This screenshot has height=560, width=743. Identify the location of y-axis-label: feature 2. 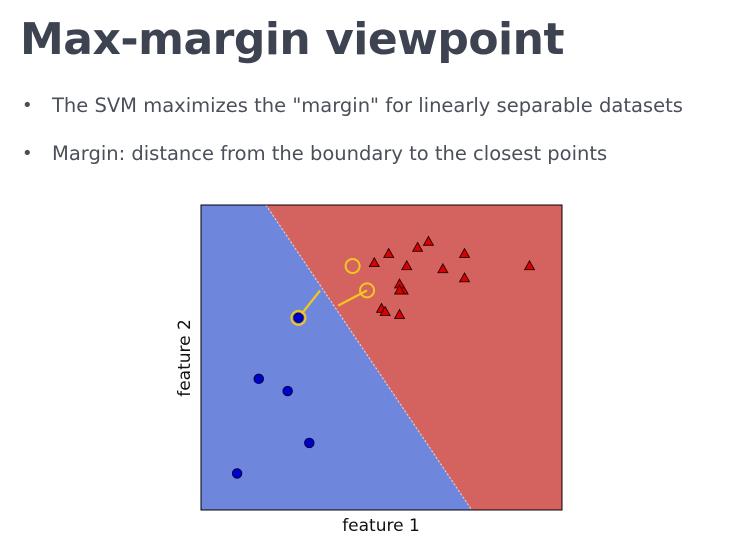
(185, 358).